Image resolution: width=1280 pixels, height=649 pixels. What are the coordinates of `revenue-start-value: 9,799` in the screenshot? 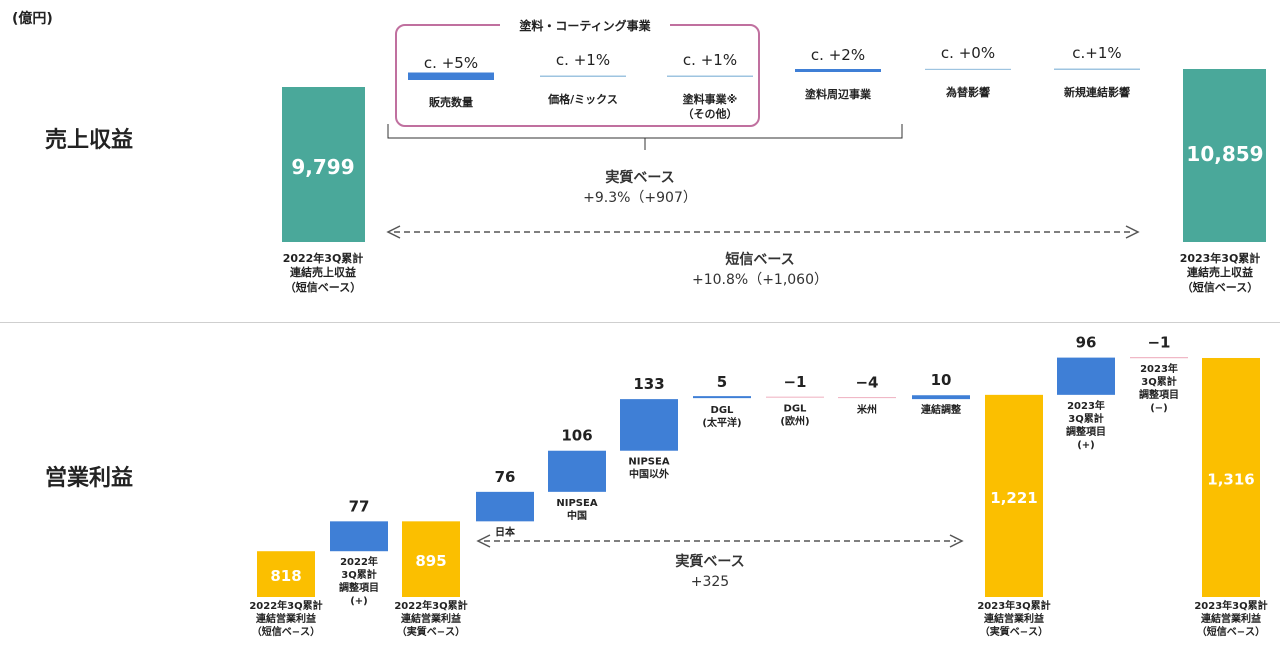 It's located at (322, 167).